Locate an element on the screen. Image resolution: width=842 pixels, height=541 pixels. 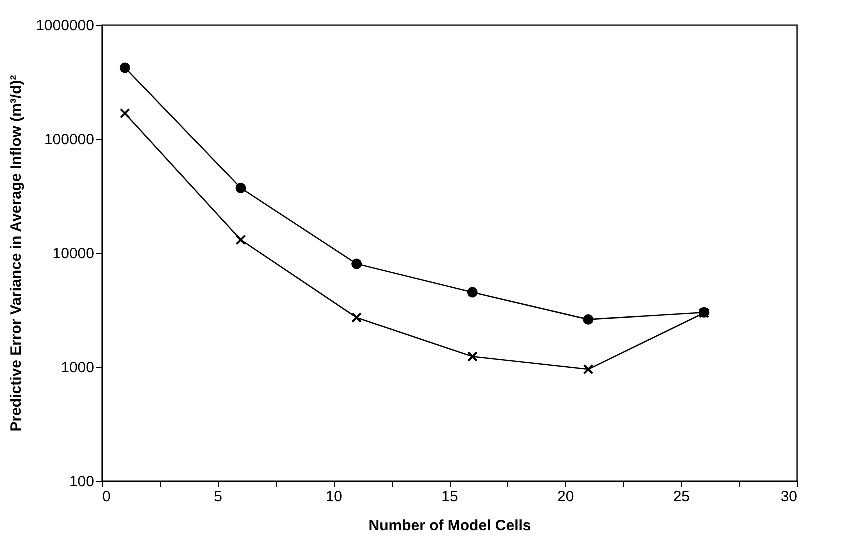
y-axis-title: Predictive Error Variance in Average Inflow (m³/d)² is located at coordinates (17, 253).